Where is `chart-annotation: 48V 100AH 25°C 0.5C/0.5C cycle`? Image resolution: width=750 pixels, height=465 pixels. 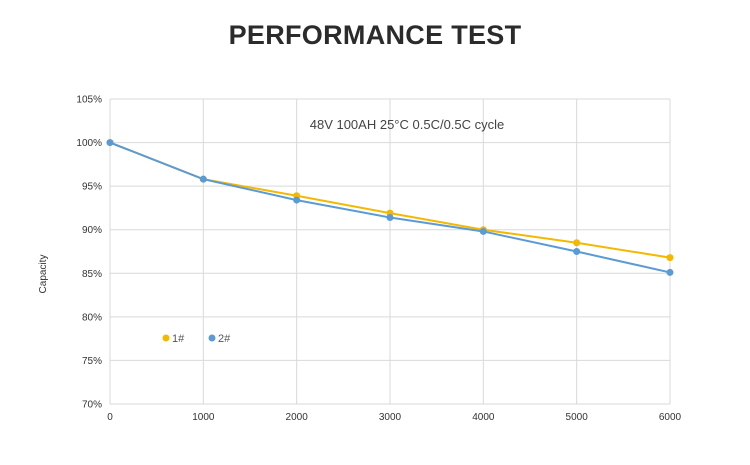
chart-annotation: 48V 100AH 25°C 0.5C/0.5C cycle is located at coordinates (407, 124).